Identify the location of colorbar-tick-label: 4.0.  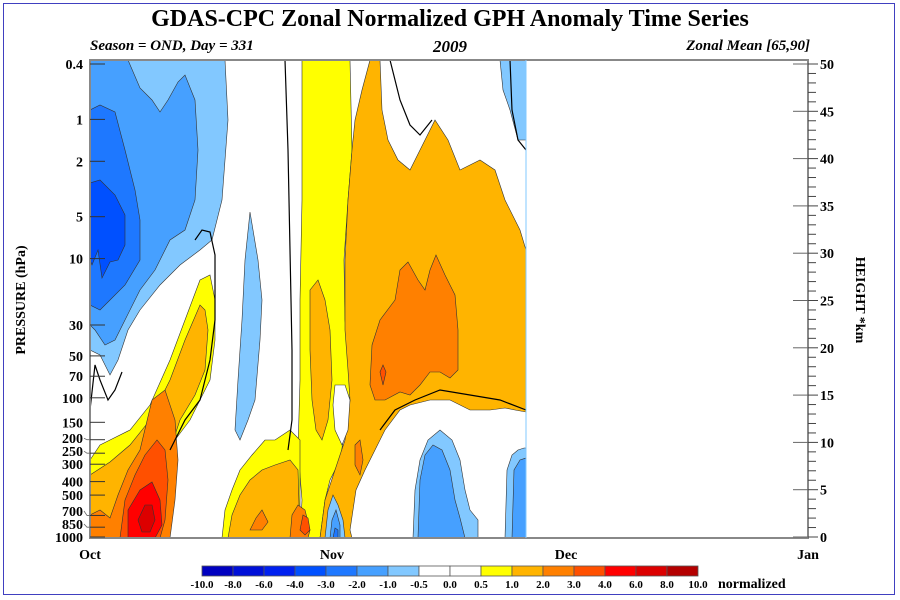
(605, 585).